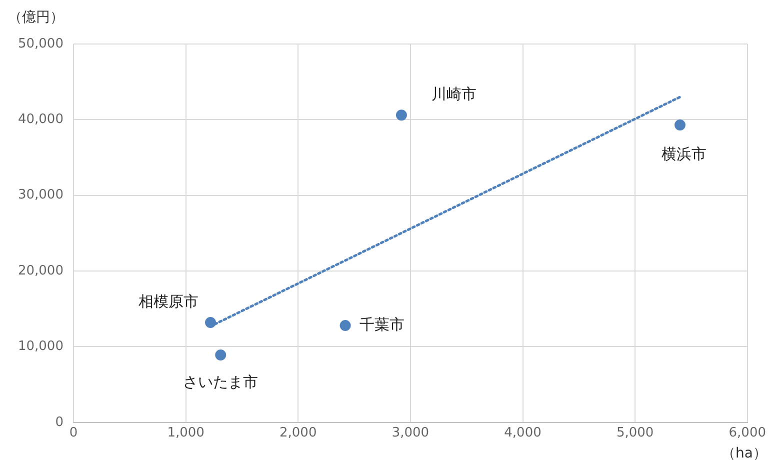 The height and width of the screenshot is (472, 777). Describe the element at coordinates (41, 346) in the screenshot. I see `y-tick-label: 10,000` at that location.